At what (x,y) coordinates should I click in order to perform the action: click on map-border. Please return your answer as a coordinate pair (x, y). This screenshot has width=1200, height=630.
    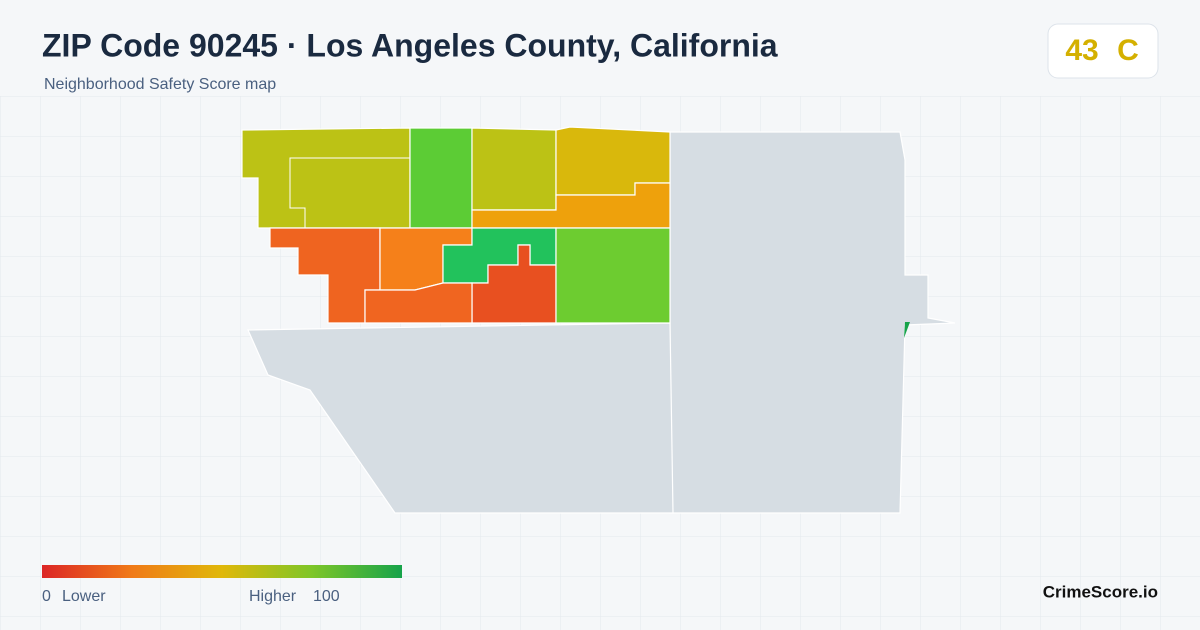
    Looking at the image, I should click on (349, 192).